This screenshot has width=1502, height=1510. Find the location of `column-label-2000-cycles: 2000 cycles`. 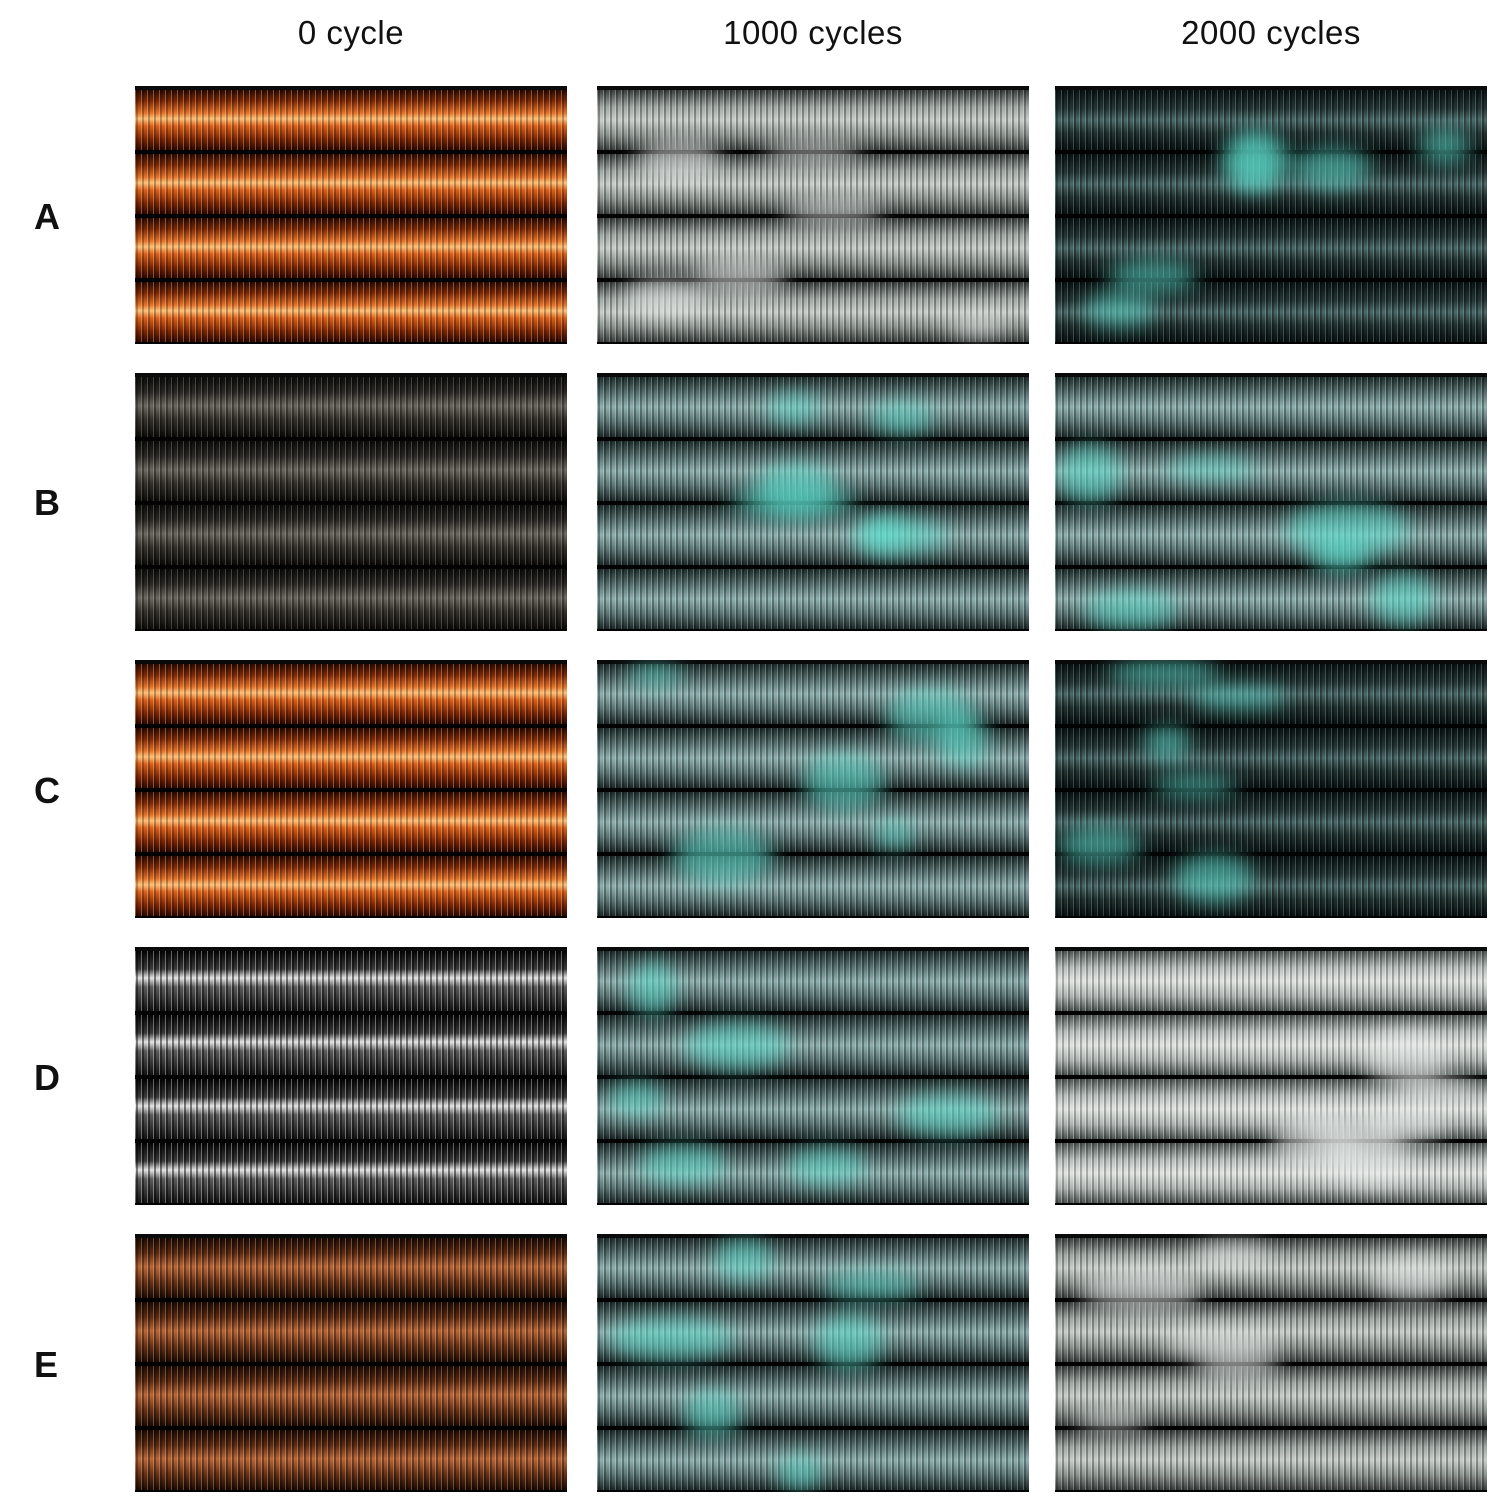

column-label-2000-cycles: 2000 cycles is located at coordinates (1271, 32).